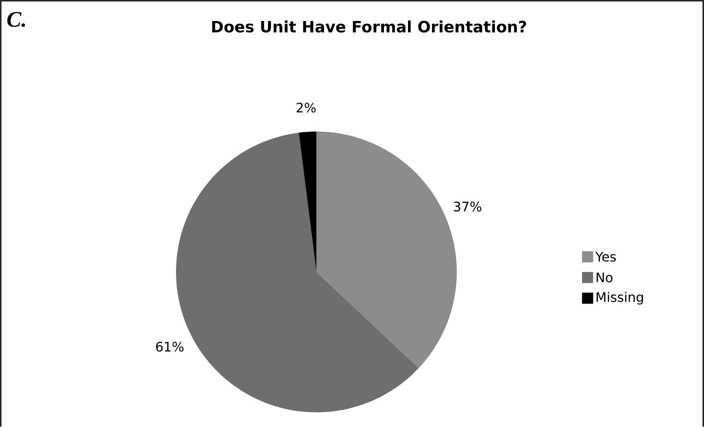 This screenshot has height=427, width=704. Describe the element at coordinates (468, 207) in the screenshot. I see `data-label: 37%` at that location.